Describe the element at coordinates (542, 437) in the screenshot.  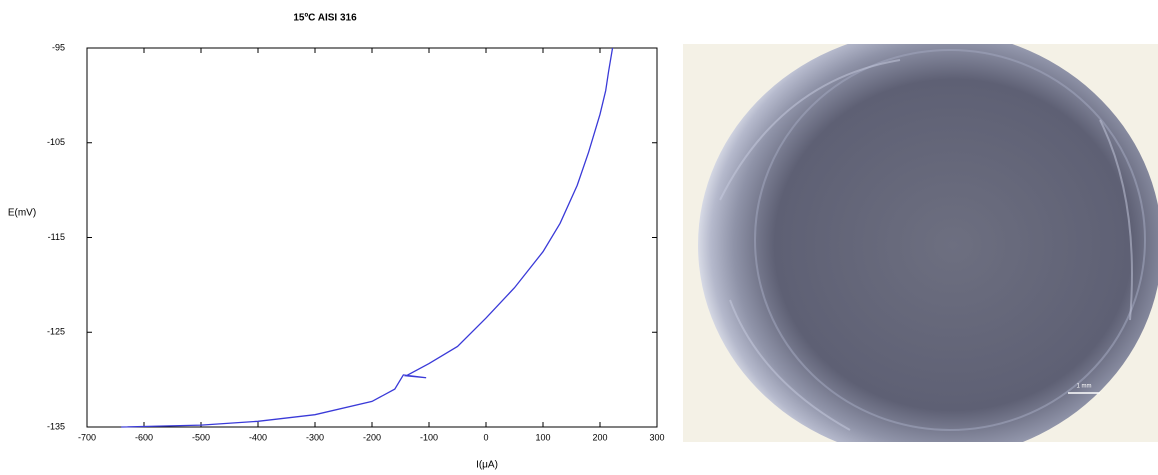
I see `x-tick-label: 100` at that location.